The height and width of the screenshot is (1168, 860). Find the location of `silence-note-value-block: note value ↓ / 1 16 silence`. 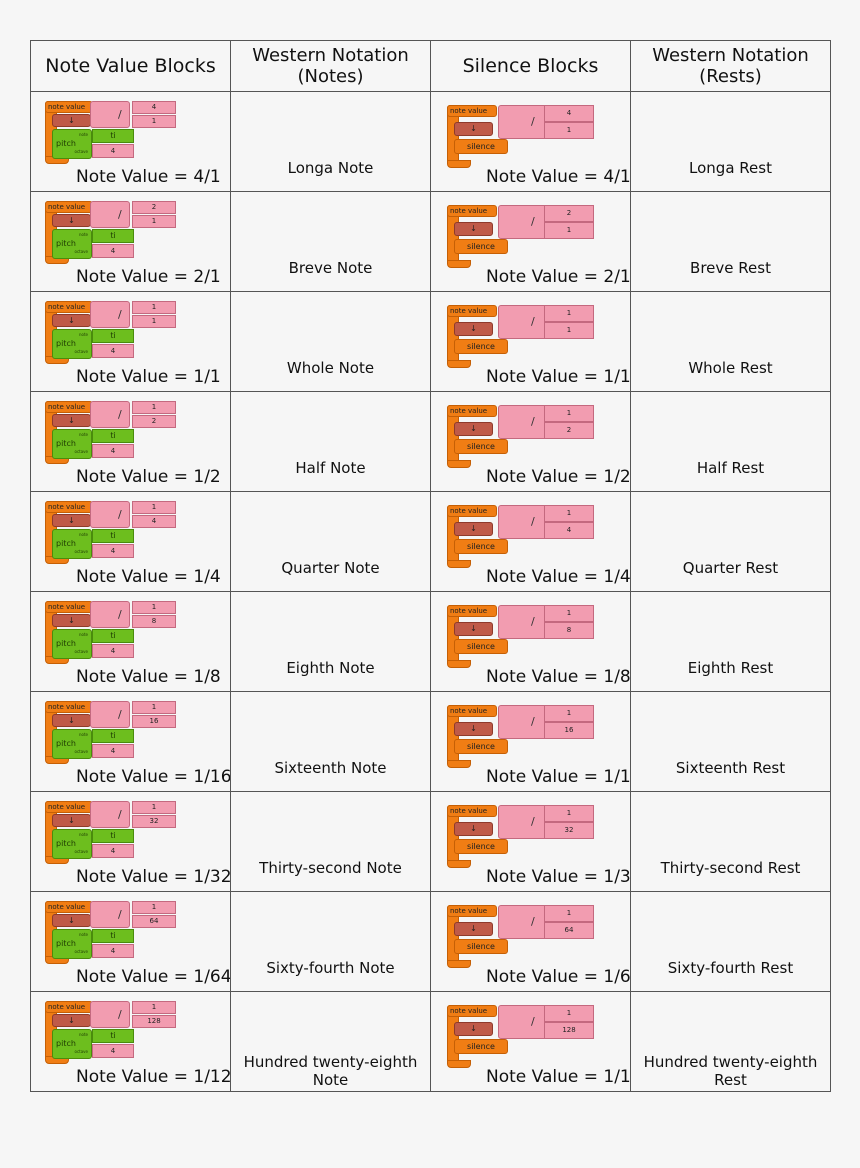

silence-note-value-block: note value ↓ / 1 16 silence is located at coordinates (538, 745).